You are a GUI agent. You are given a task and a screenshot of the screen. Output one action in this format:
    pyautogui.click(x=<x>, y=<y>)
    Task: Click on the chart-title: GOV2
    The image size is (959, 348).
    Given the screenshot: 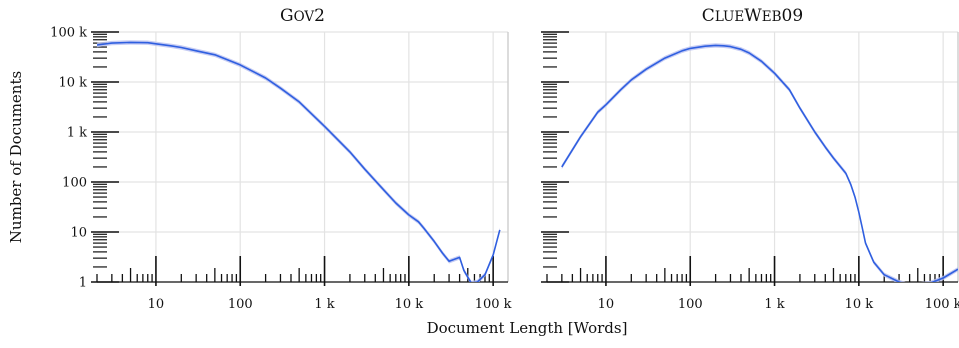 What is the action you would take?
    pyautogui.click(x=302, y=16)
    